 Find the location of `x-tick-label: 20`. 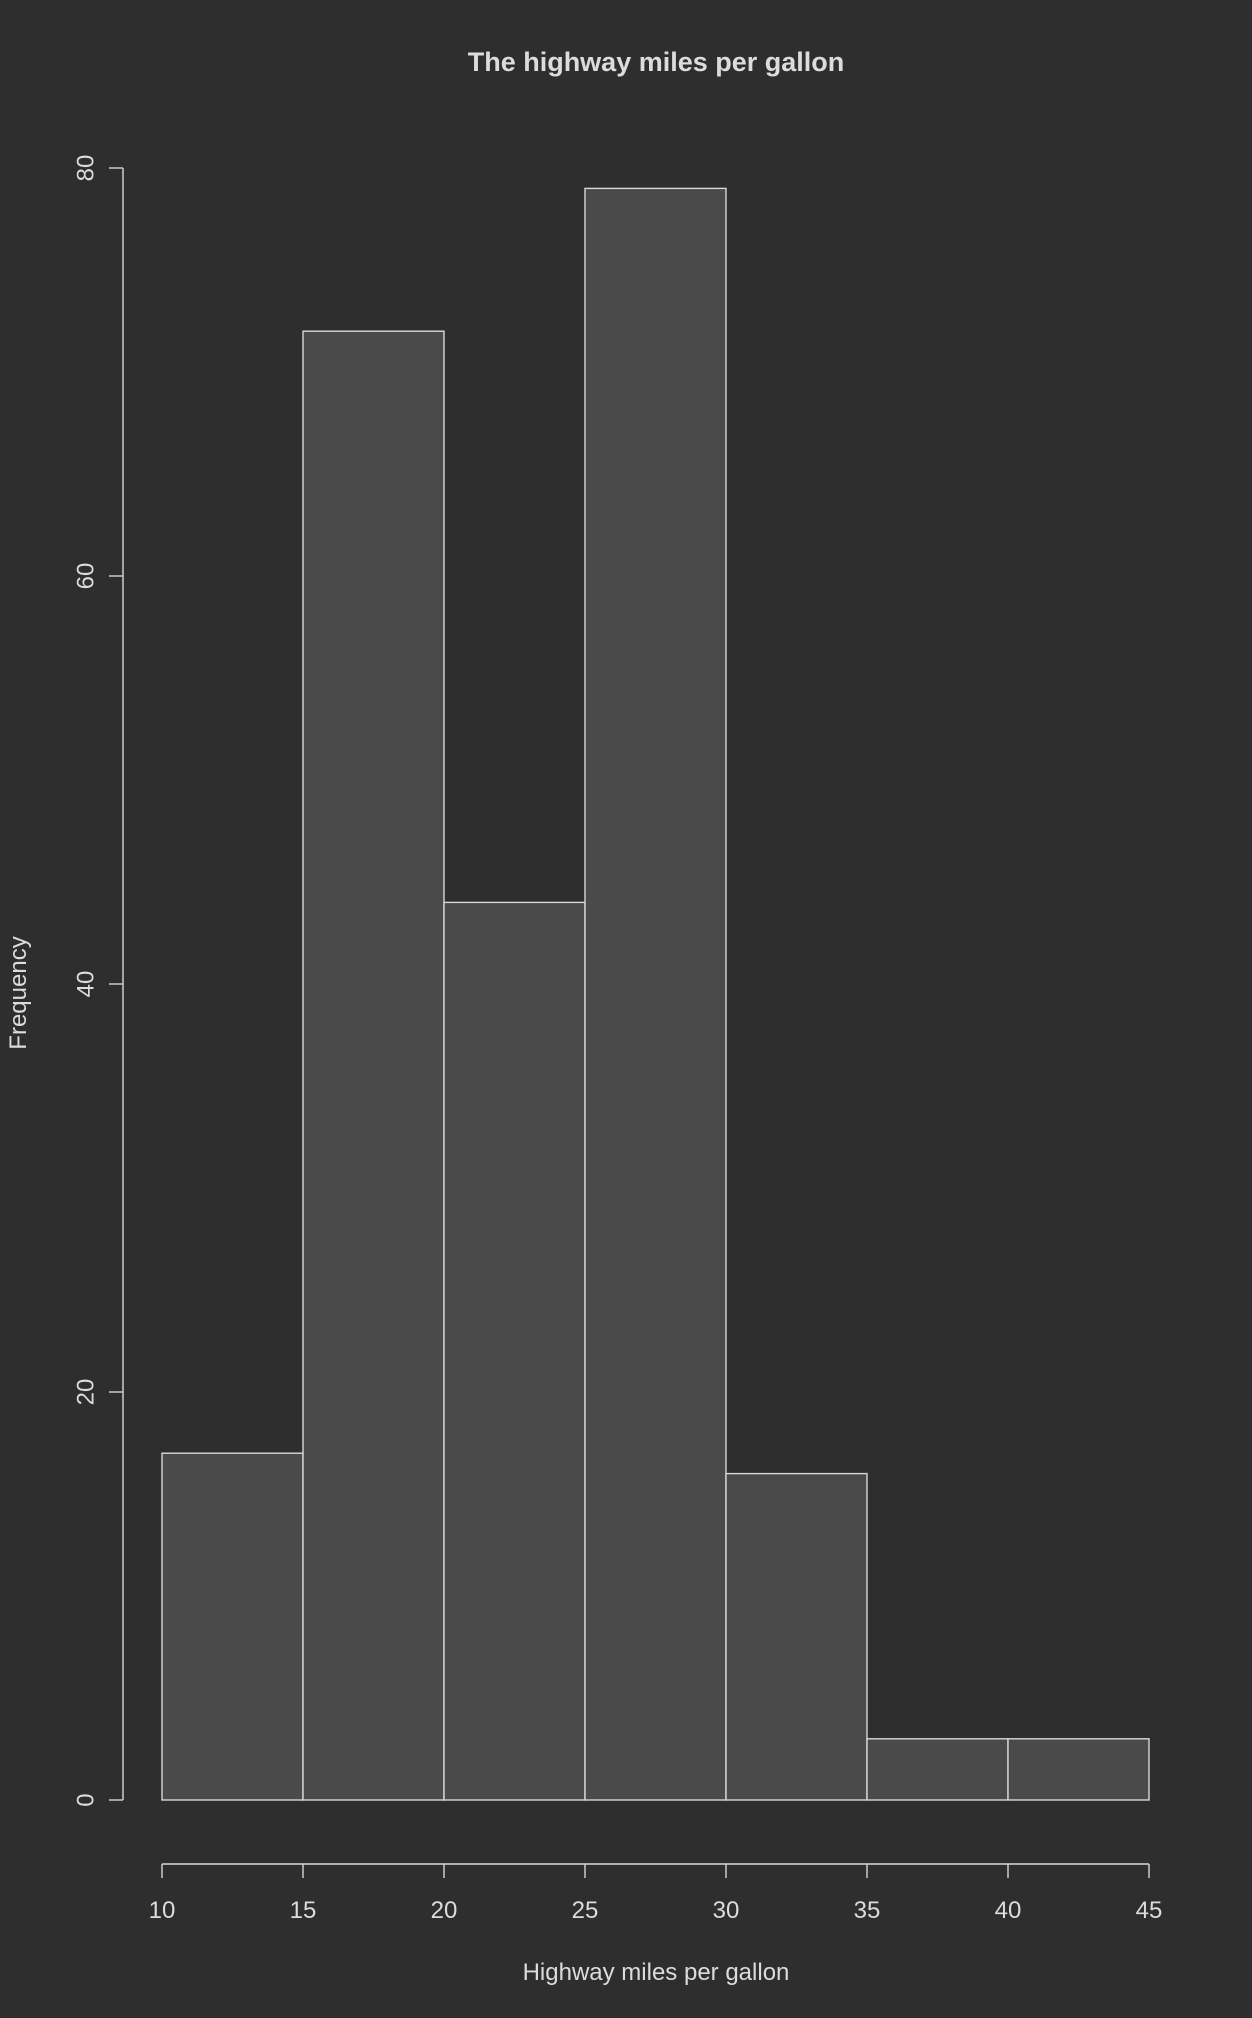

x-tick-label: 20 is located at coordinates (444, 1910).